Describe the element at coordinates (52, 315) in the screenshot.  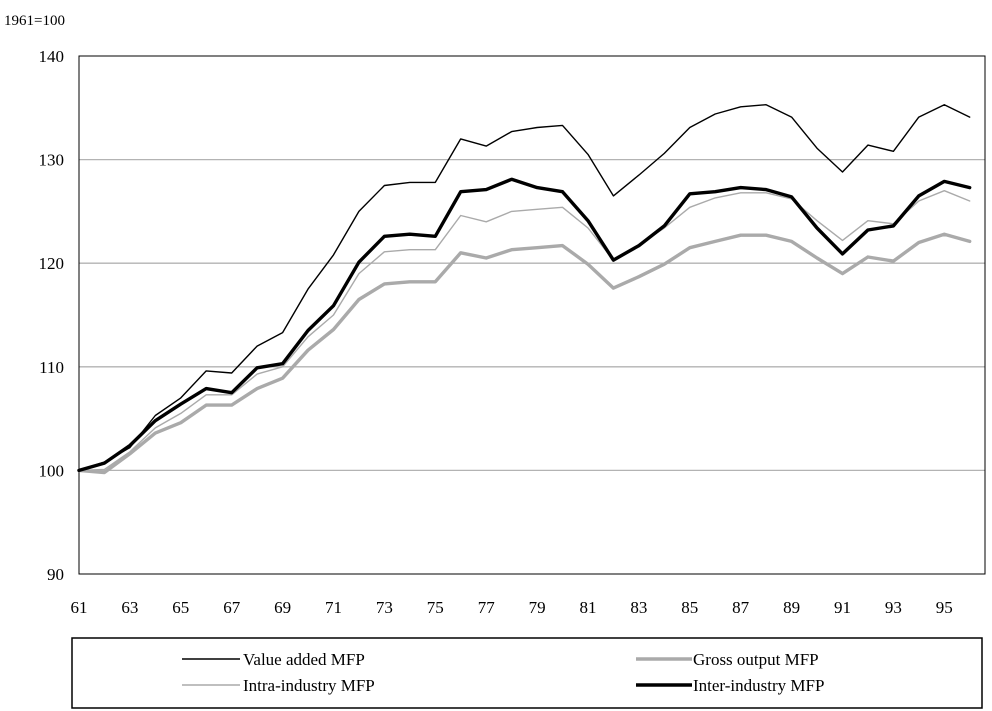
I see `y-axis-tick-labels: 90 100 110 120 130 140` at that location.